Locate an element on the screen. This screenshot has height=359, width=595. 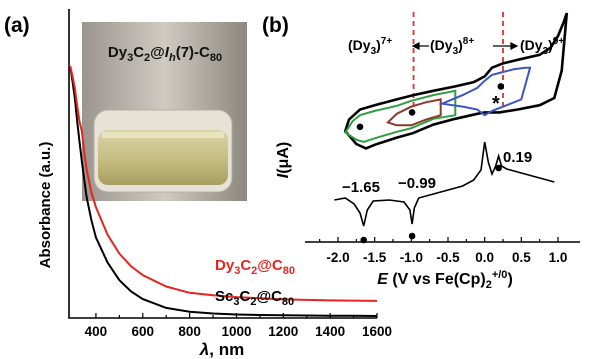
xtick-label-b-5: 0.5 is located at coordinates (521, 257).